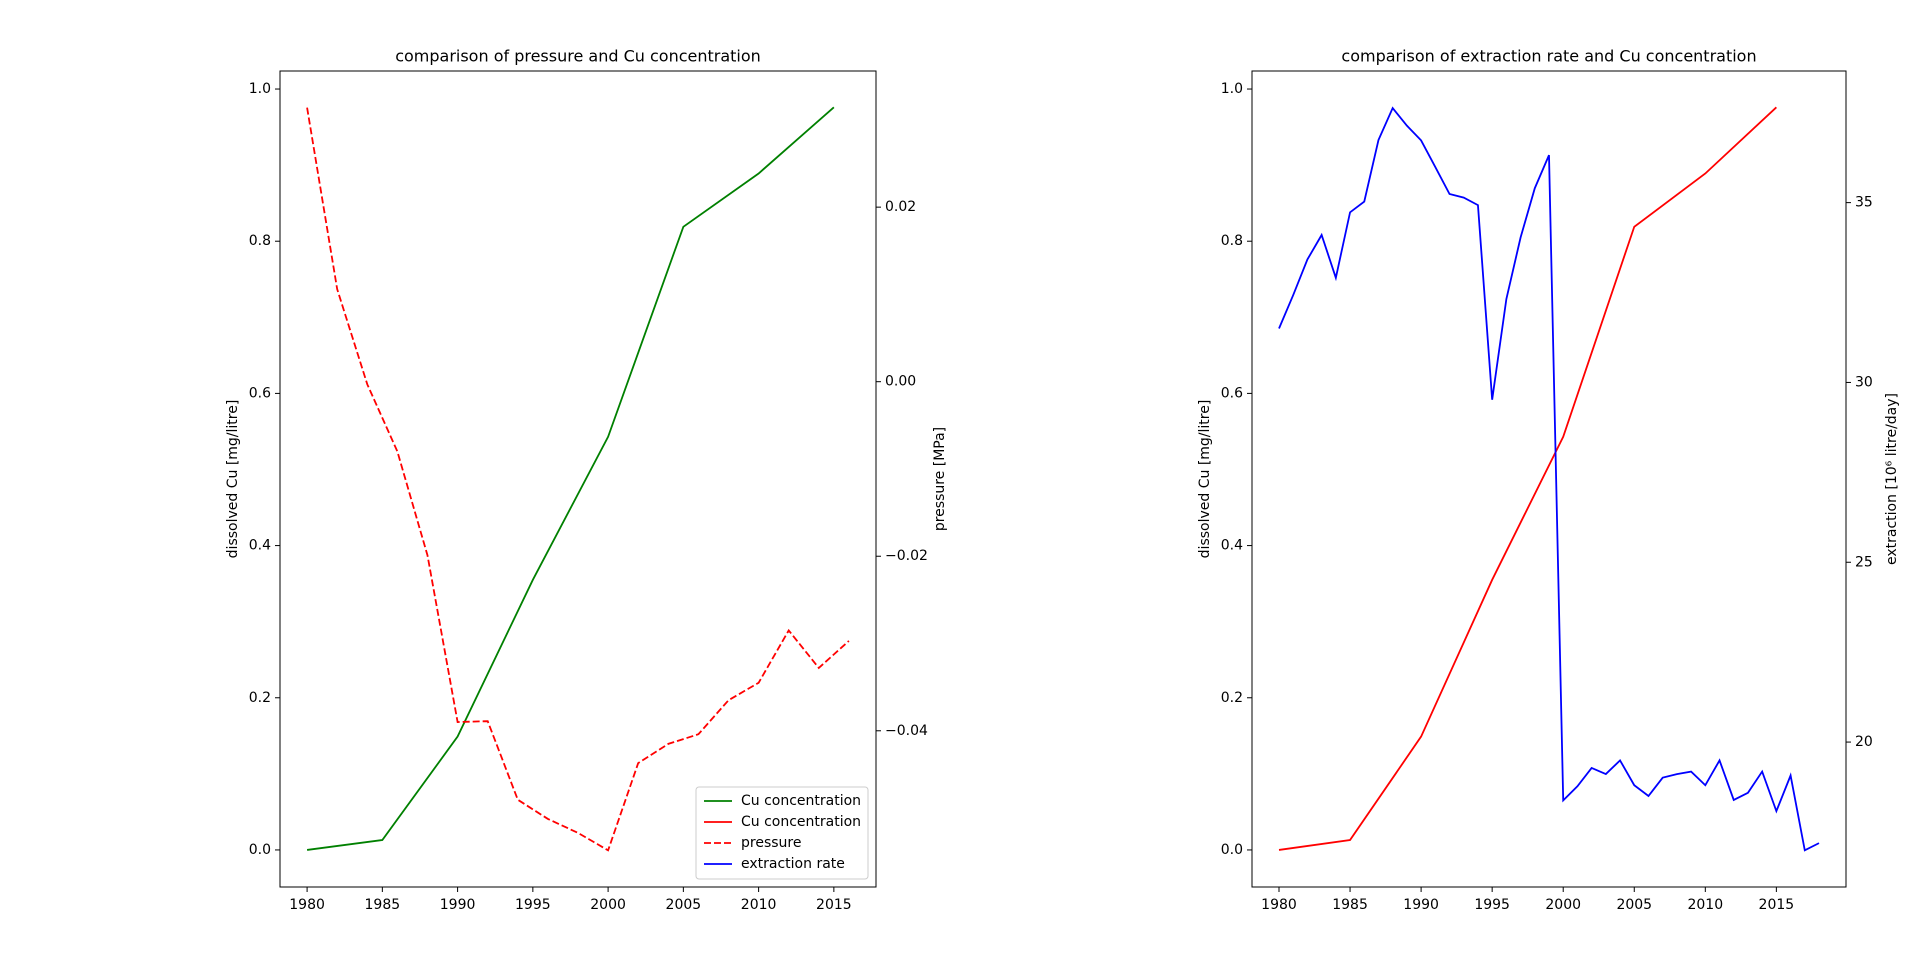  I want to click on legend-box, so click(782, 833).